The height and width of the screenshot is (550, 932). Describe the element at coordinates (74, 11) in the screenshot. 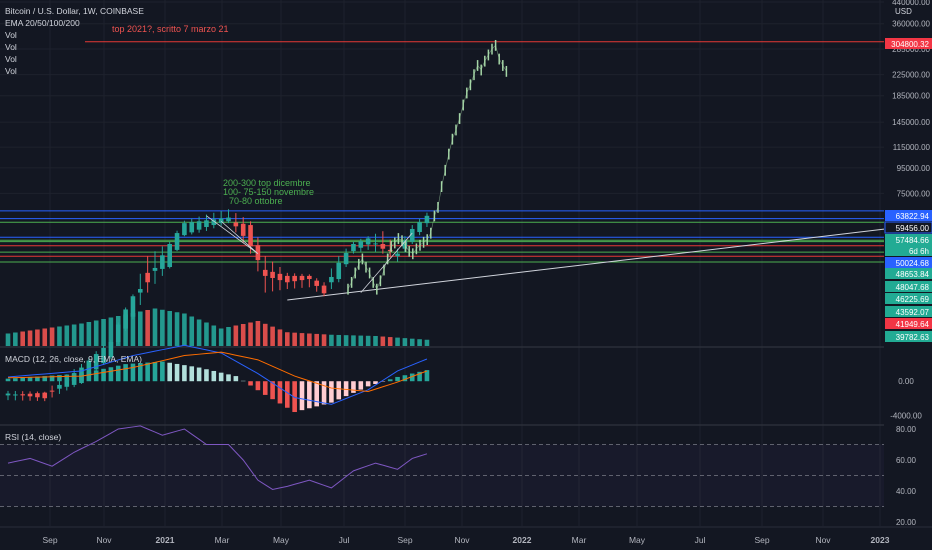

I see `symbol-title: Bitcoin / U.S. Dollar, 1W, COINBASE` at that location.